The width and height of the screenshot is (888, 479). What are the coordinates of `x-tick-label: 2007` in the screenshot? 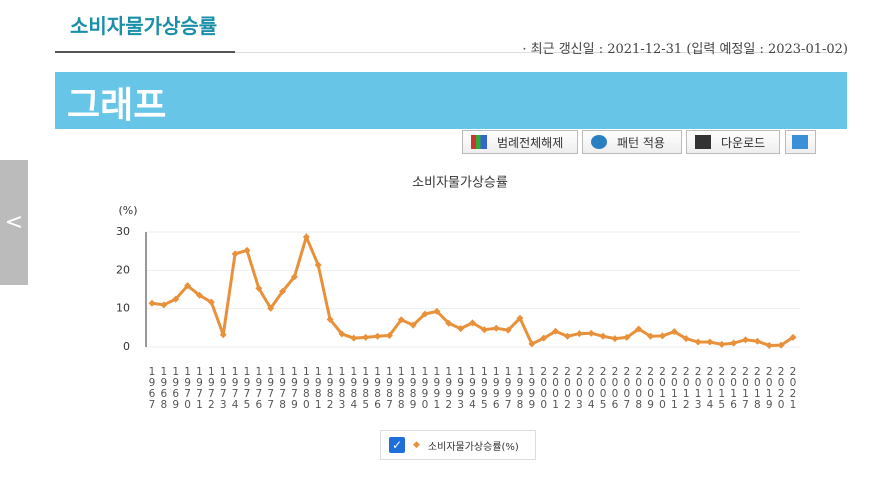 It's located at (627, 388).